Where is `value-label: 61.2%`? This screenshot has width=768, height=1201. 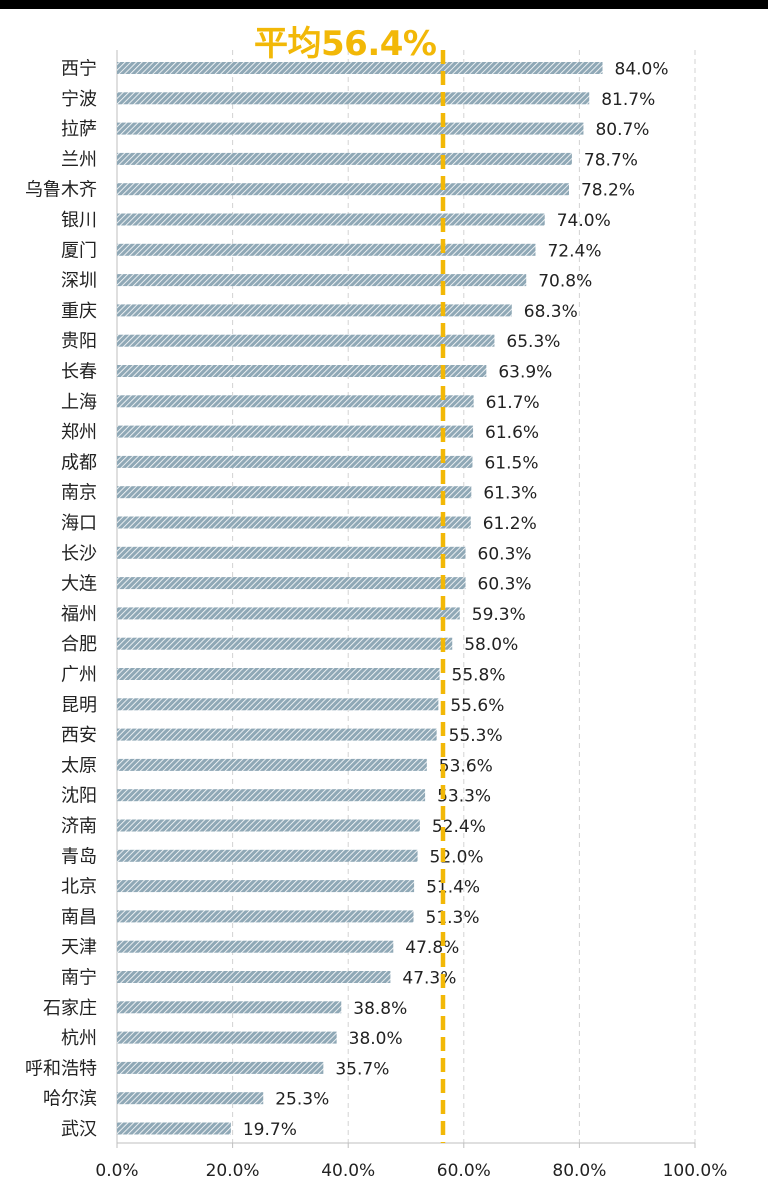
value-label: 61.2% is located at coordinates (510, 524).